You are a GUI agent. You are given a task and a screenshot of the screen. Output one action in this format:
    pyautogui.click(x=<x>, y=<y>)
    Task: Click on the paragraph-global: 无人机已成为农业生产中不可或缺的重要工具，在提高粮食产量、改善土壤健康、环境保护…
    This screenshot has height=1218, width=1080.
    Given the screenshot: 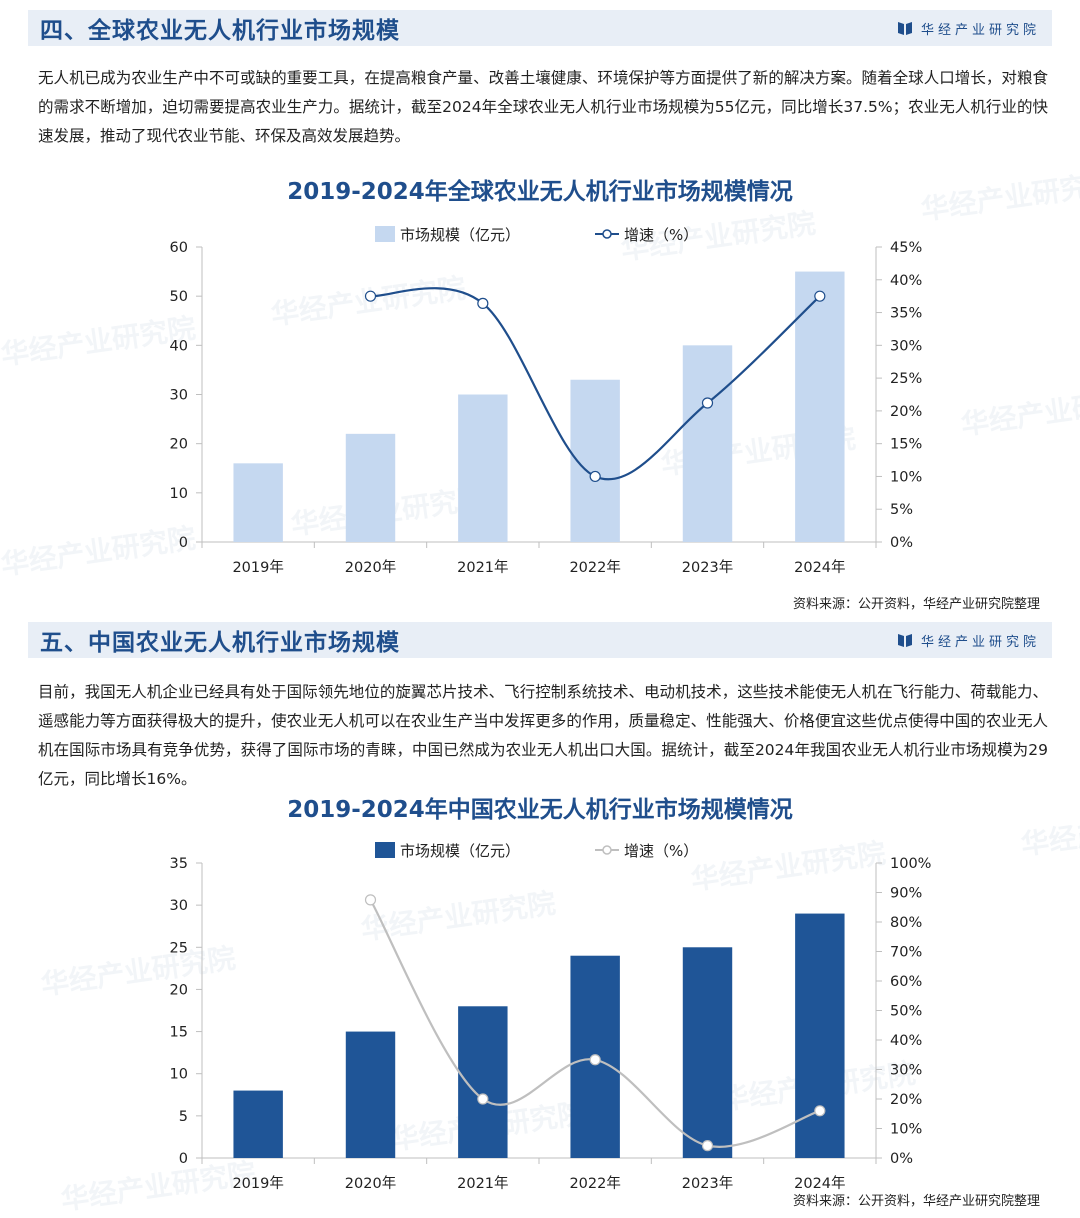 What is the action you would take?
    pyautogui.click(x=543, y=107)
    